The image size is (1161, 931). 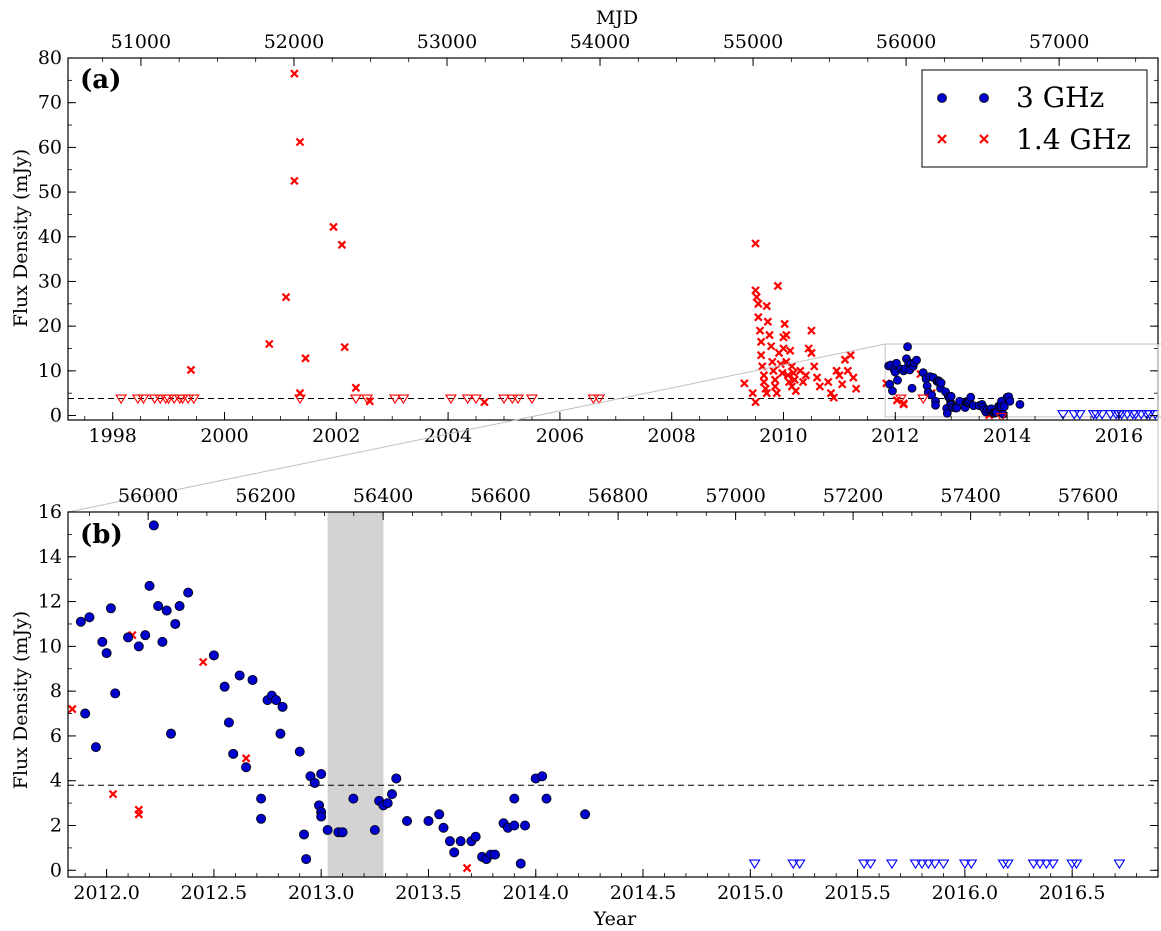 I want to click on x-tick-label: 2014, so click(x=1007, y=436).